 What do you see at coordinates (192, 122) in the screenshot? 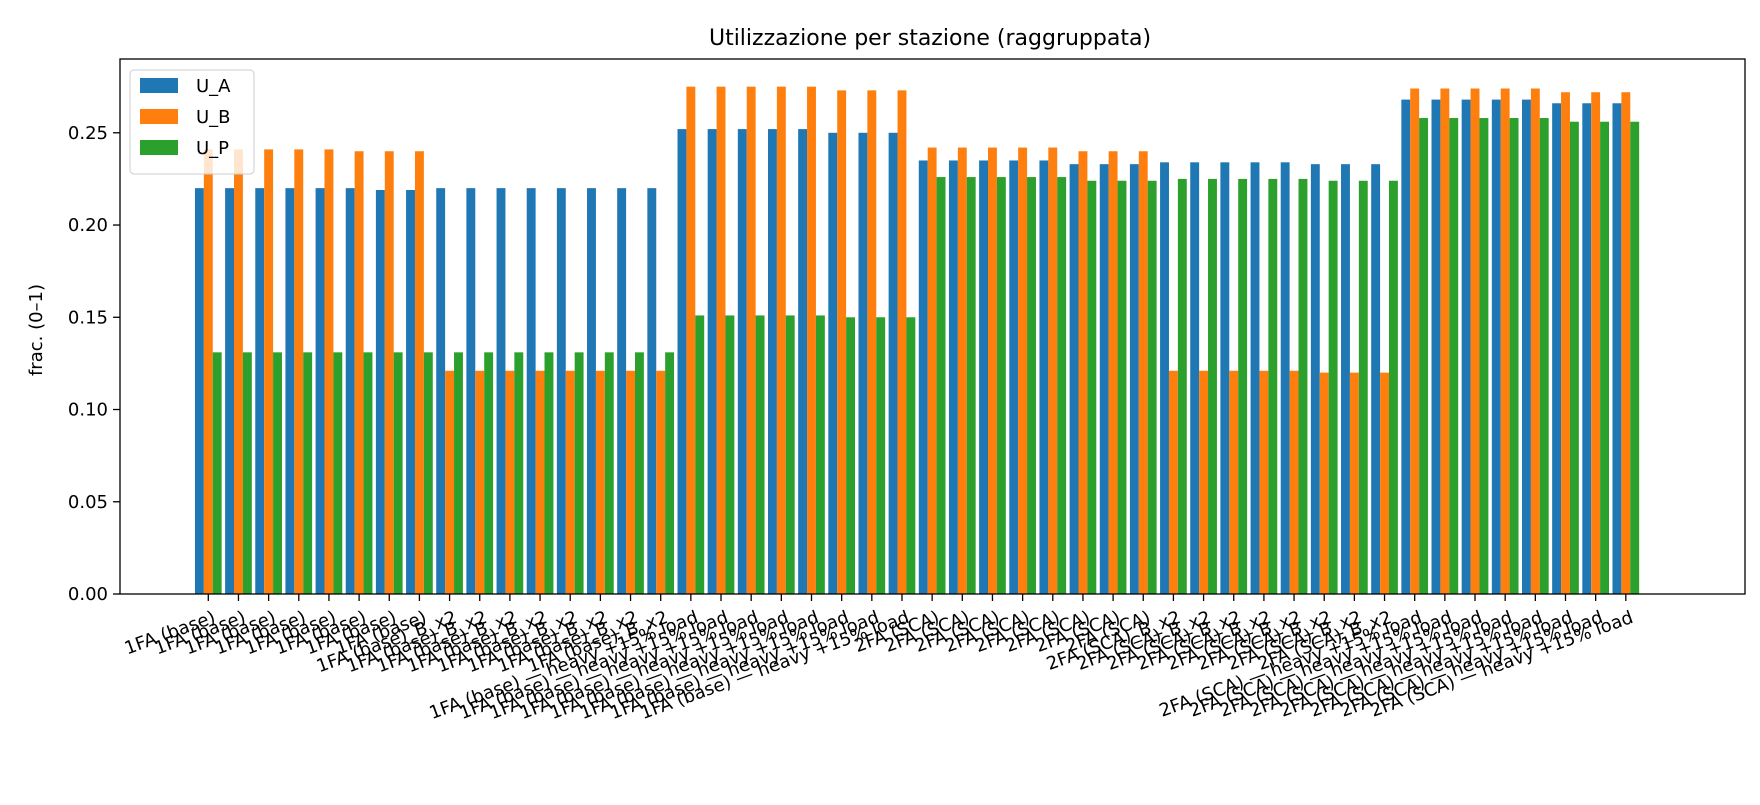
I see `legend: U_A U_B U_P` at bounding box center [192, 122].